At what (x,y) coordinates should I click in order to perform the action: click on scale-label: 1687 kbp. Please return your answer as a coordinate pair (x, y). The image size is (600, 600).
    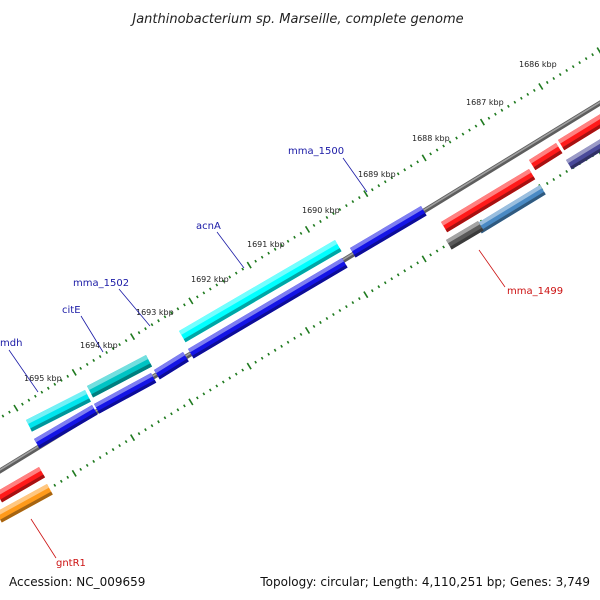
    Looking at the image, I should click on (485, 102).